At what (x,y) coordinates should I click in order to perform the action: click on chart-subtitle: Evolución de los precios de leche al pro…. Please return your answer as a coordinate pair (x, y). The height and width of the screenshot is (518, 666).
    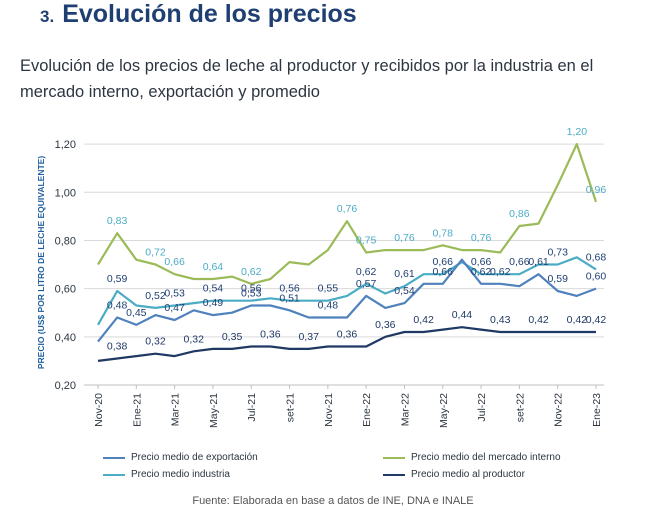
    Looking at the image, I should click on (307, 79).